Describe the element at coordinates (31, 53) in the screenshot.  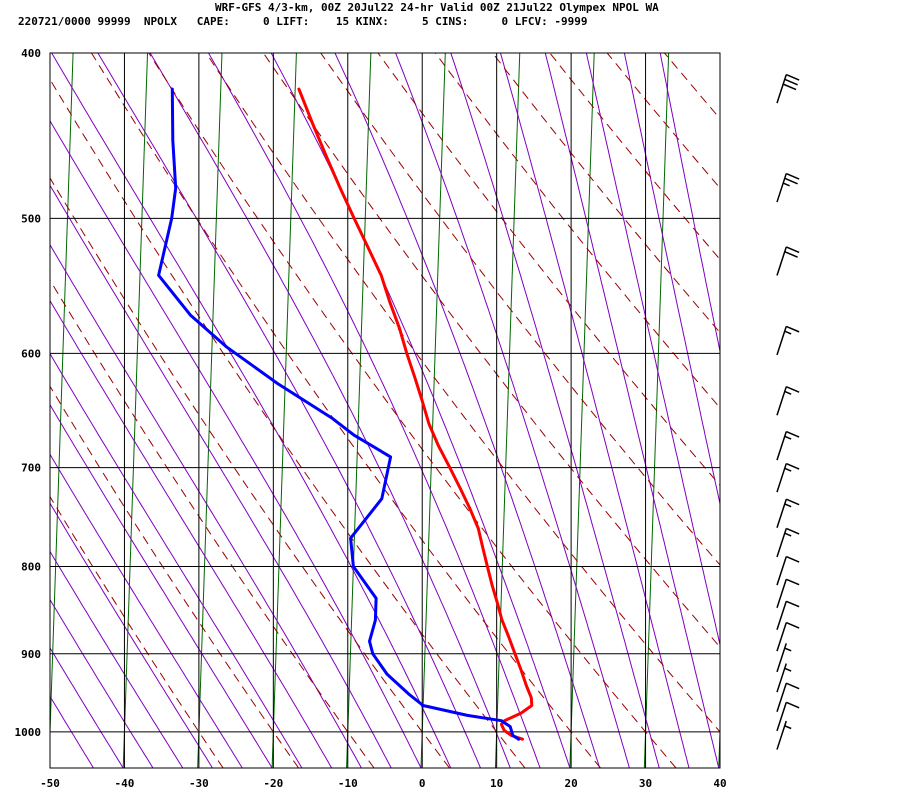
I see `y-tick-label: 400` at that location.